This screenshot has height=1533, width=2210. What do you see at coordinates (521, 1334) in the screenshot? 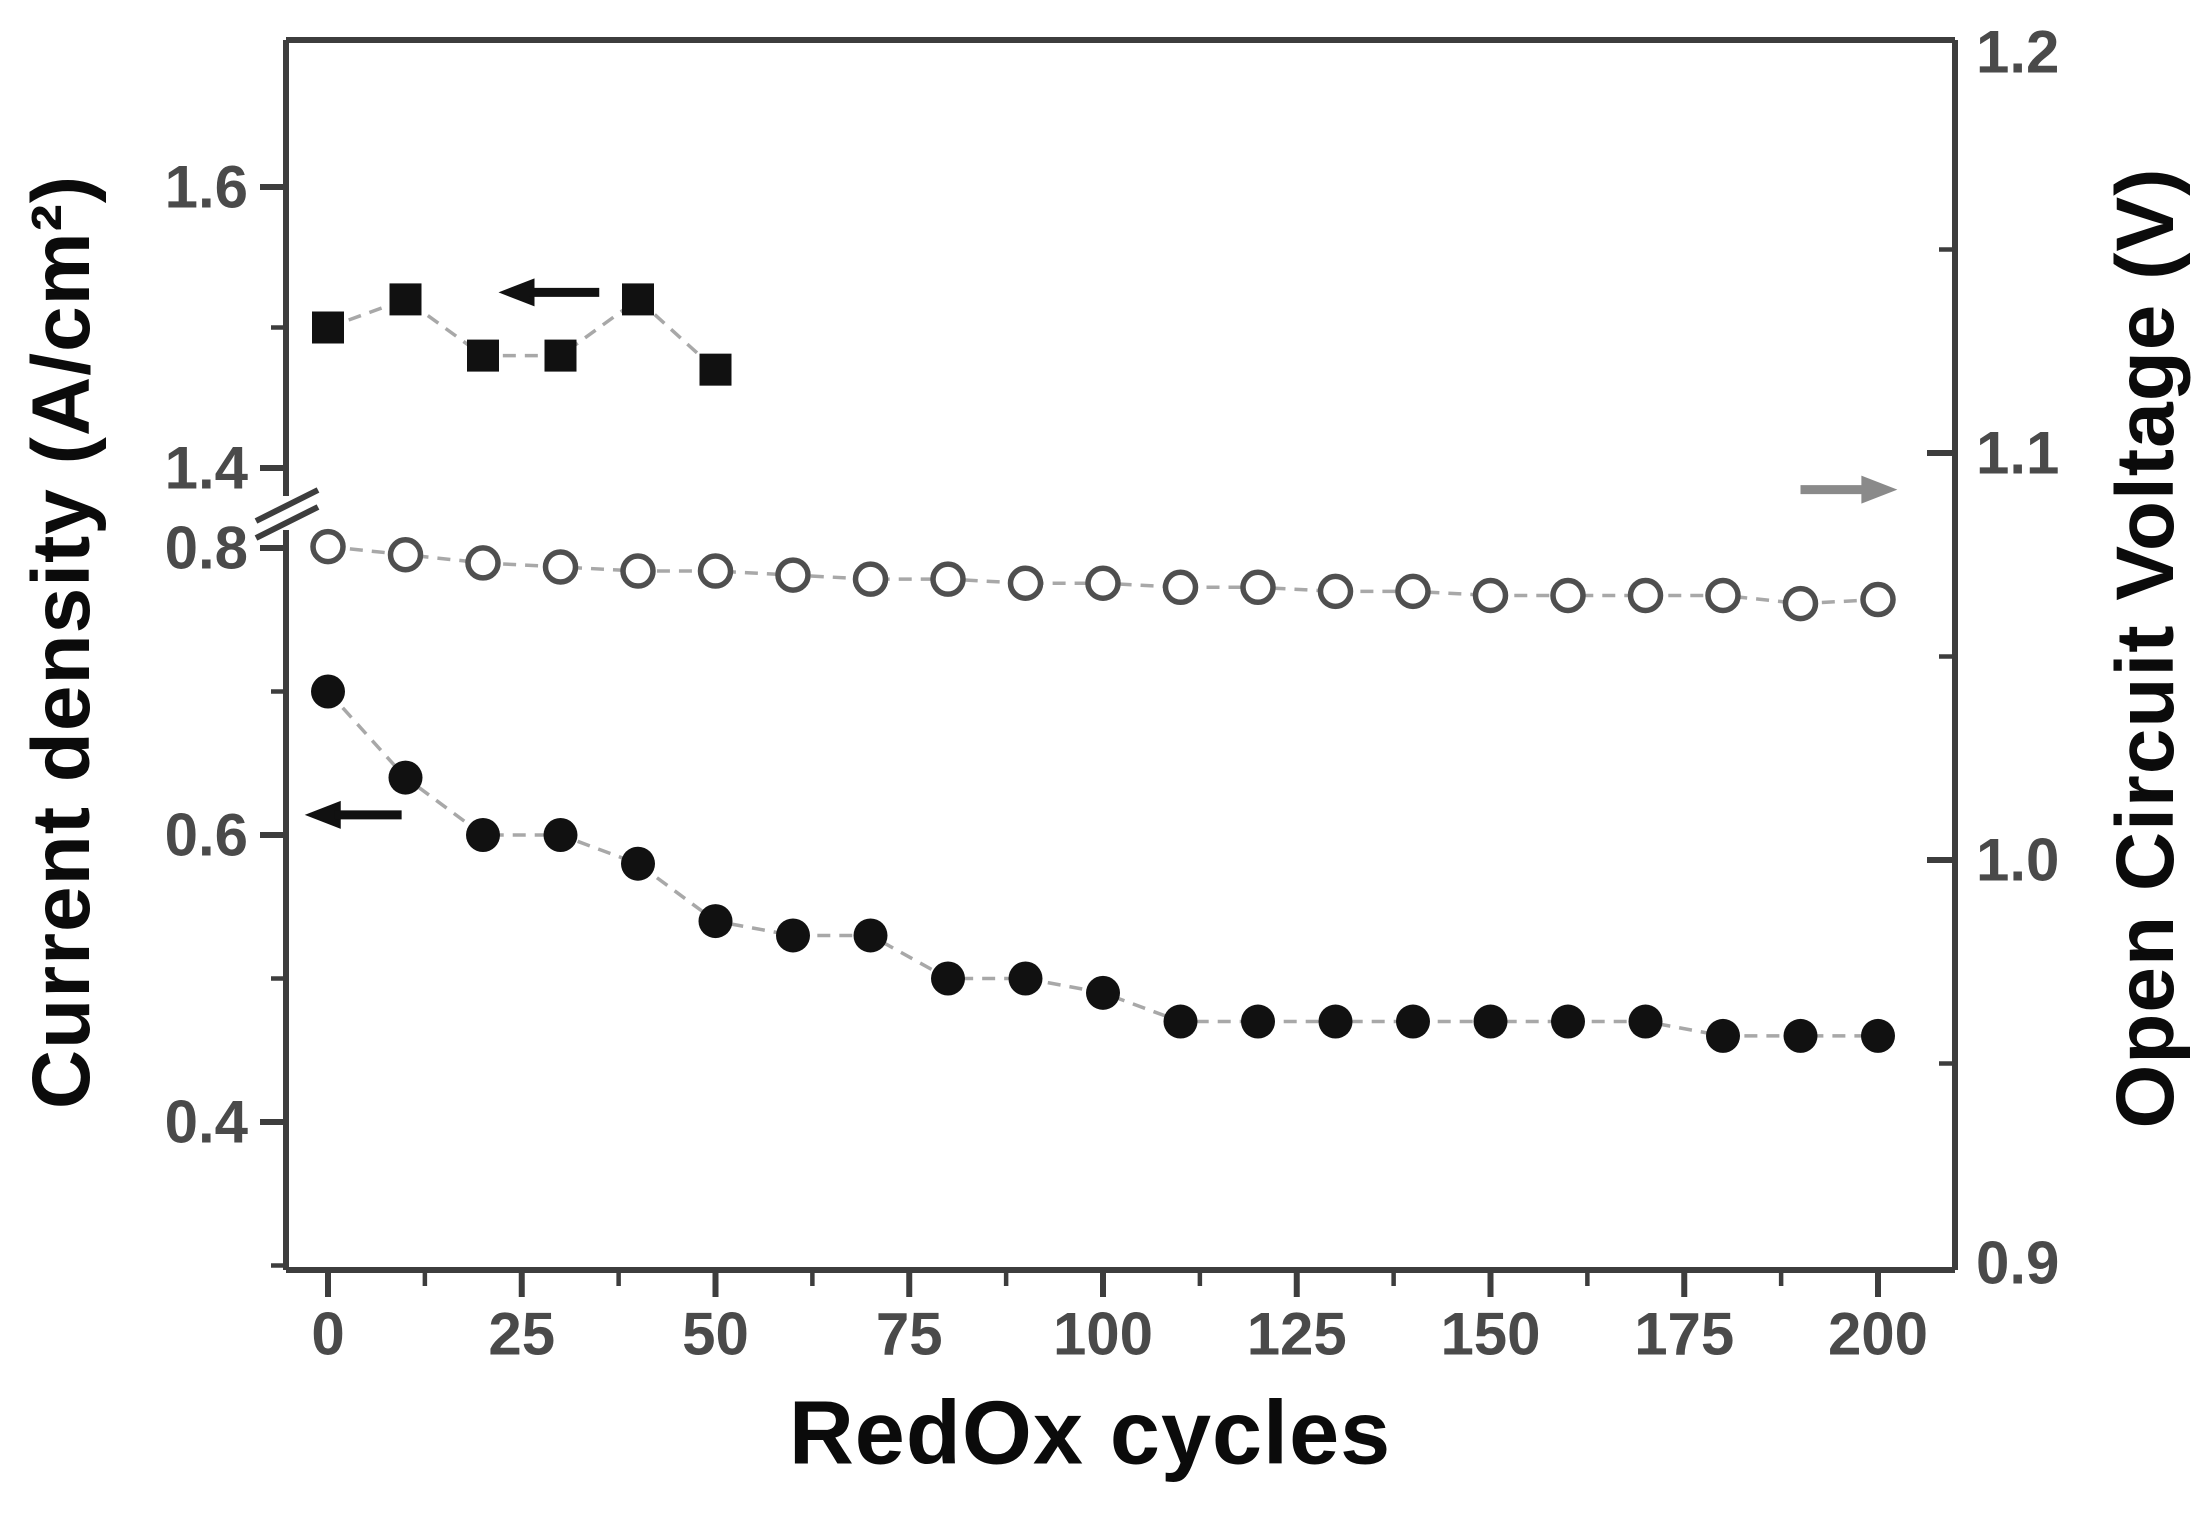
I see `x-axis-tick-label: 25` at bounding box center [521, 1334].